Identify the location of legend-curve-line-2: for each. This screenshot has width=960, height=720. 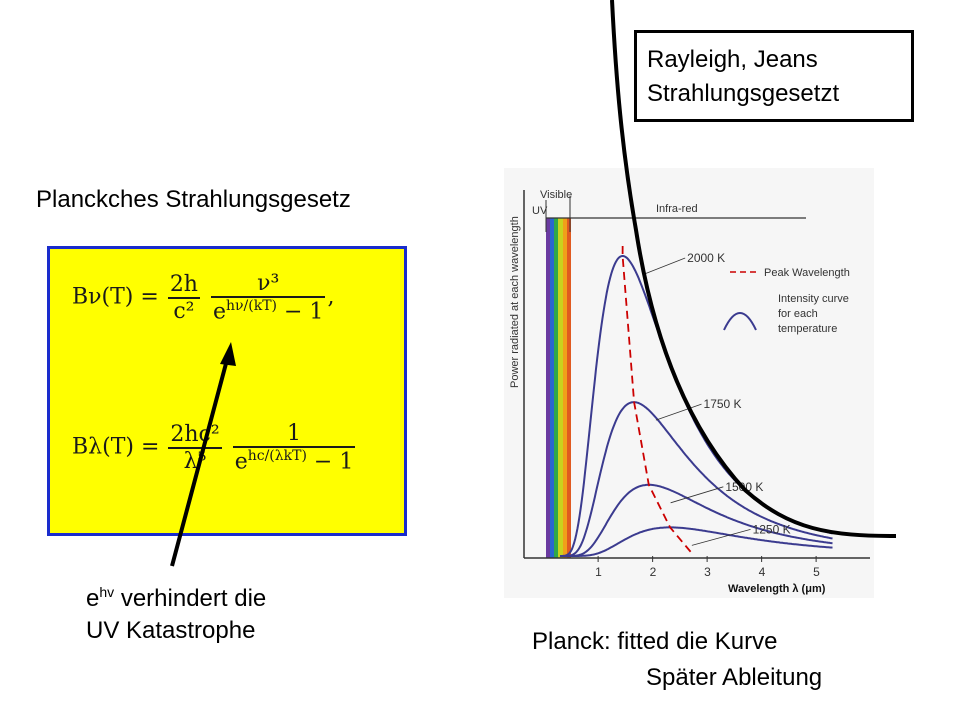
(798, 314).